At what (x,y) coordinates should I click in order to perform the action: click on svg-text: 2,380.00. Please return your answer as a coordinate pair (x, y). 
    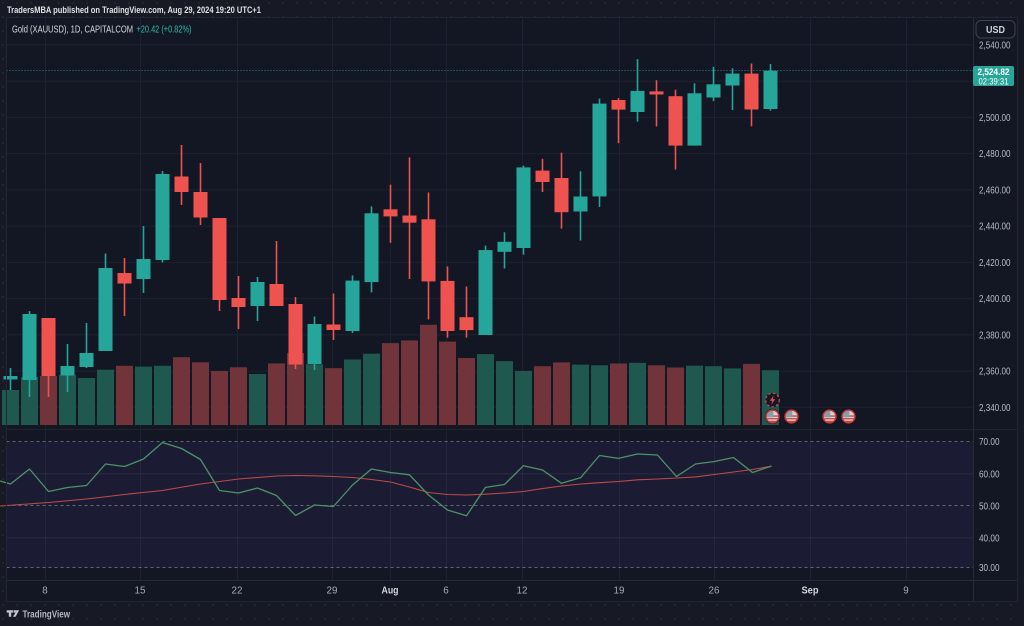
    Looking at the image, I should click on (995, 335).